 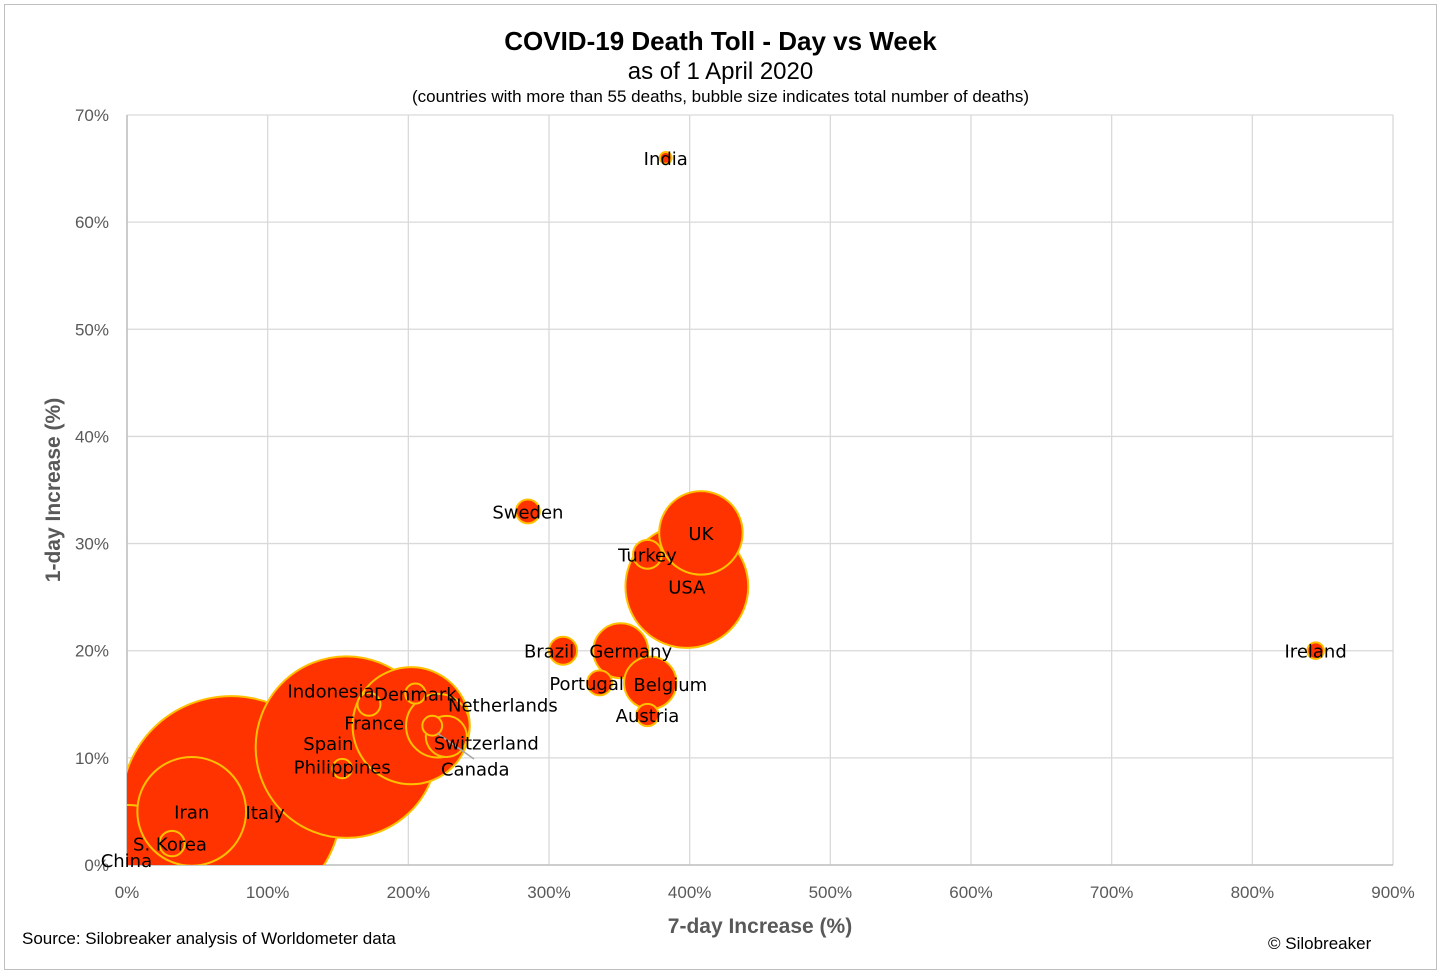 What do you see at coordinates (720, 71) in the screenshot?
I see `chart-subtitle: as of 1 April 2020` at bounding box center [720, 71].